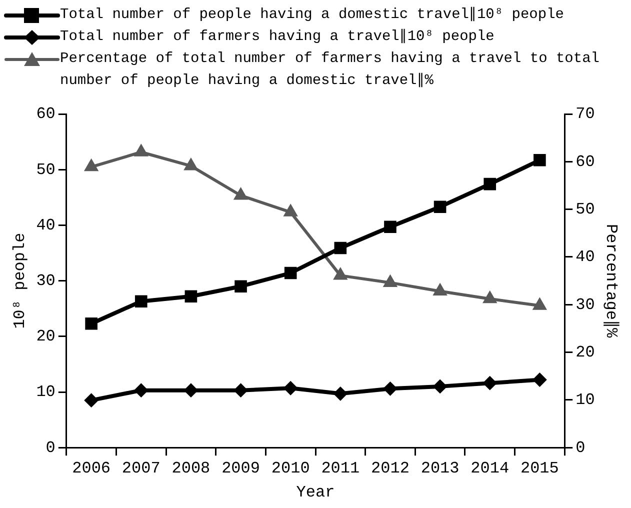 This screenshot has width=631, height=508. What do you see at coordinates (585, 400) in the screenshot?
I see `y2-tick-label: 10` at bounding box center [585, 400].